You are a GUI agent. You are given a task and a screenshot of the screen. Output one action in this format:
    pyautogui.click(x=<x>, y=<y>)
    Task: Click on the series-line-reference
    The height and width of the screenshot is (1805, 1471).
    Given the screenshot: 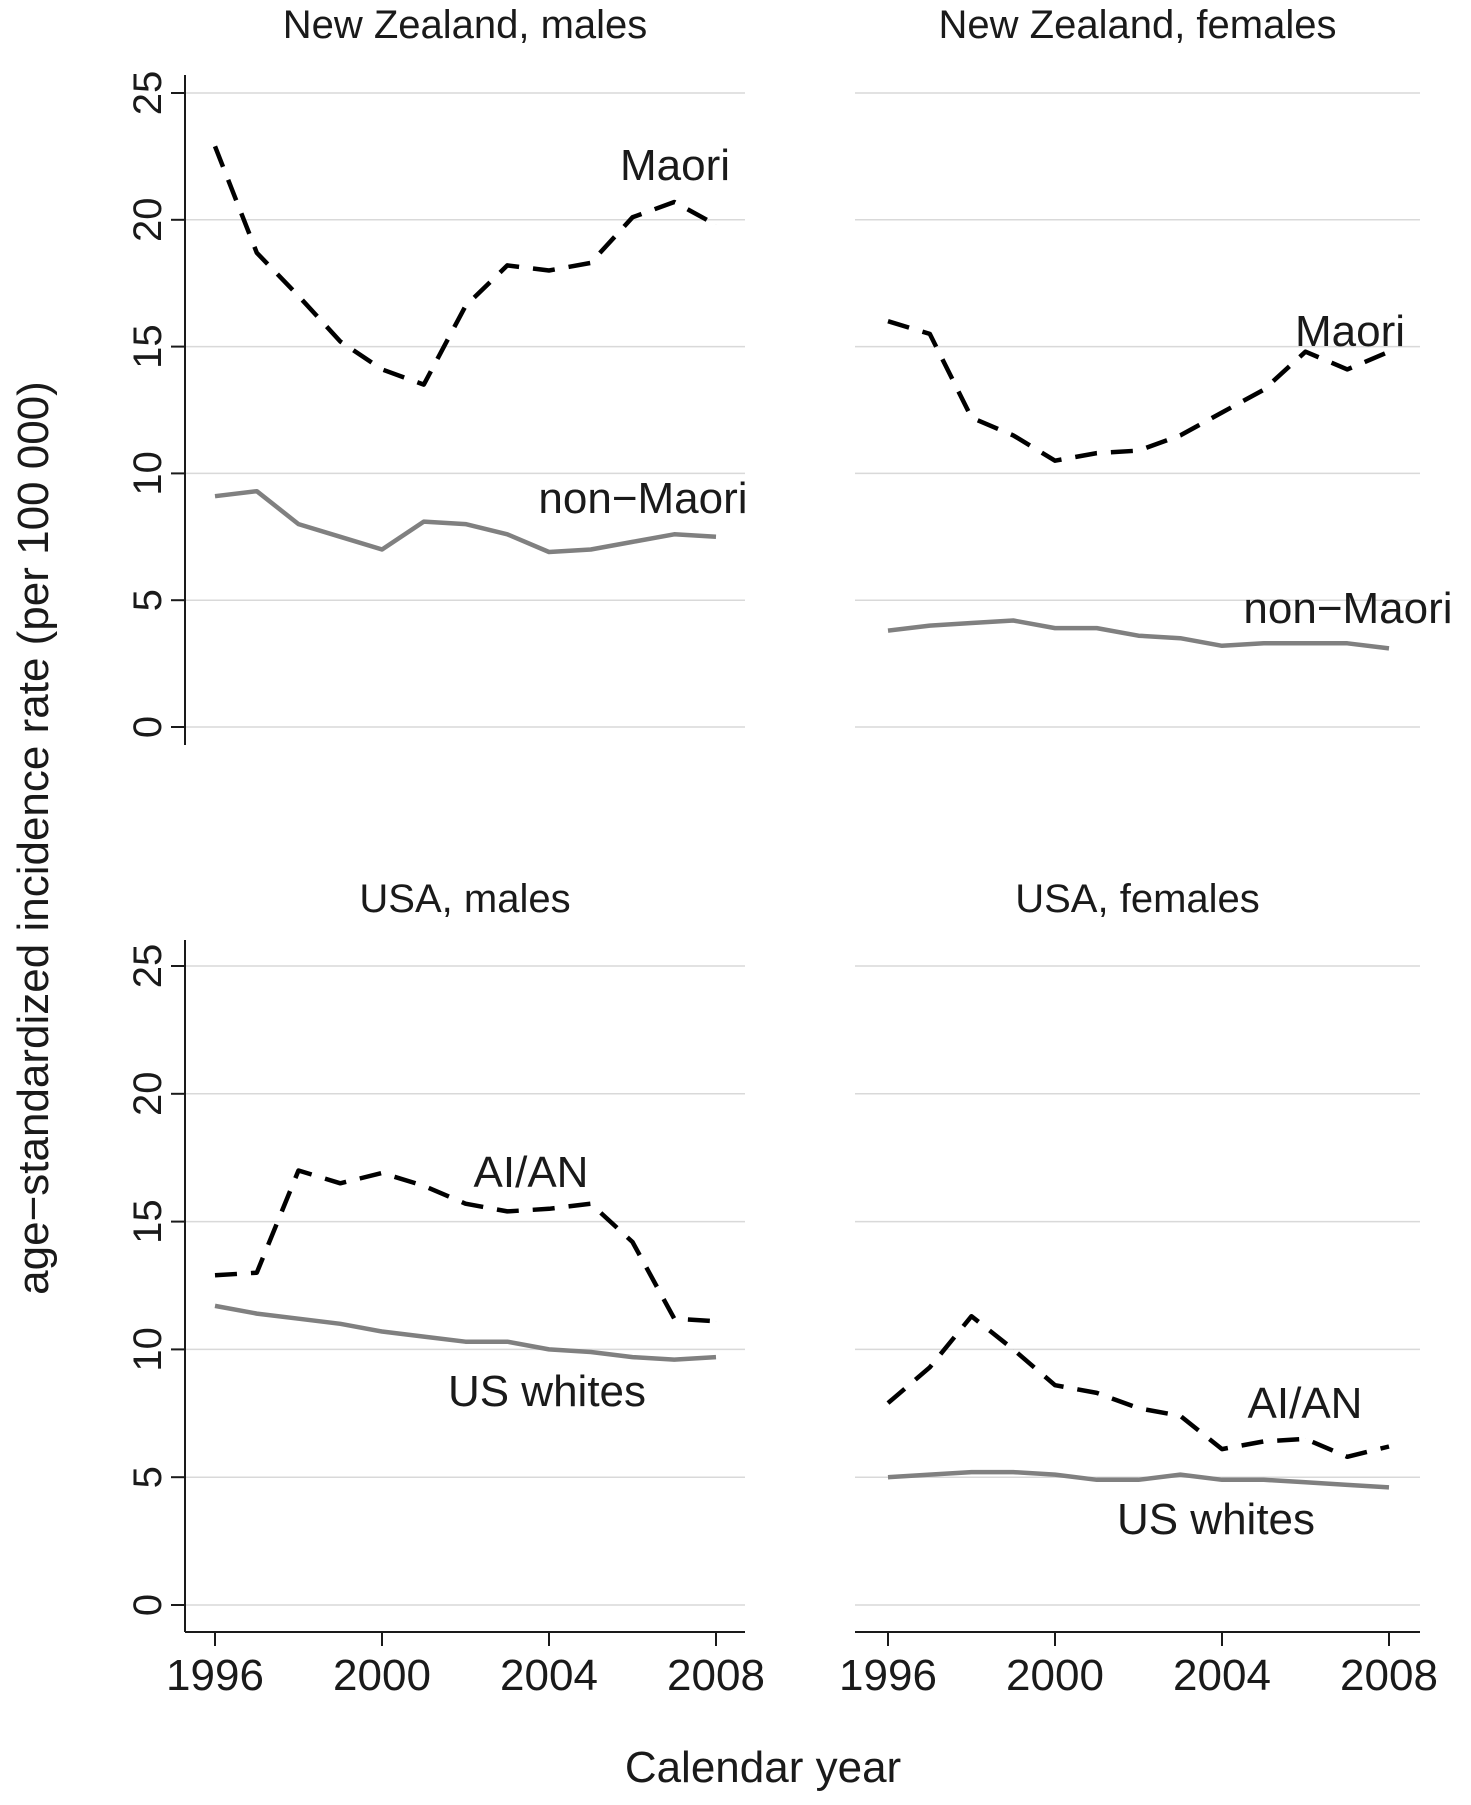 What is the action you would take?
    pyautogui.click(x=465, y=1333)
    